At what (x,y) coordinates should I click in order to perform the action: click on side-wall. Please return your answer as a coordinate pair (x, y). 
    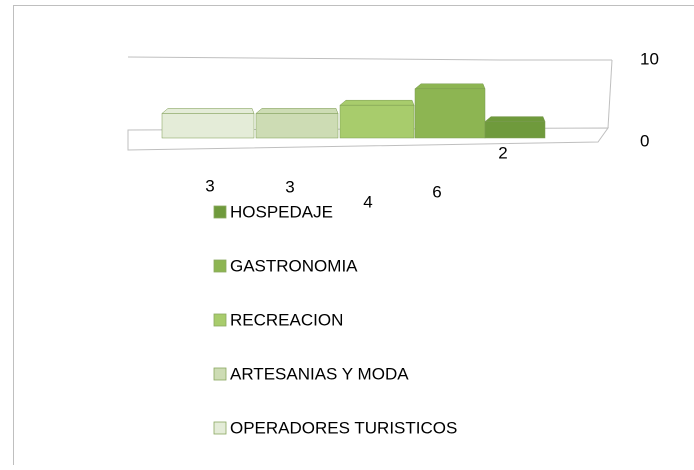
    Looking at the image, I should click on (610, 94).